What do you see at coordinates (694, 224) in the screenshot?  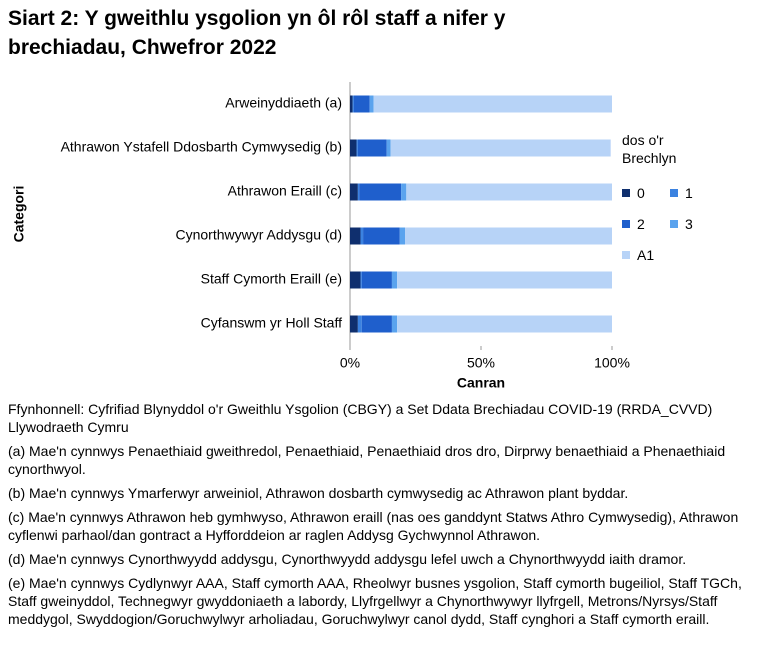 I see `legend-item: 3` at bounding box center [694, 224].